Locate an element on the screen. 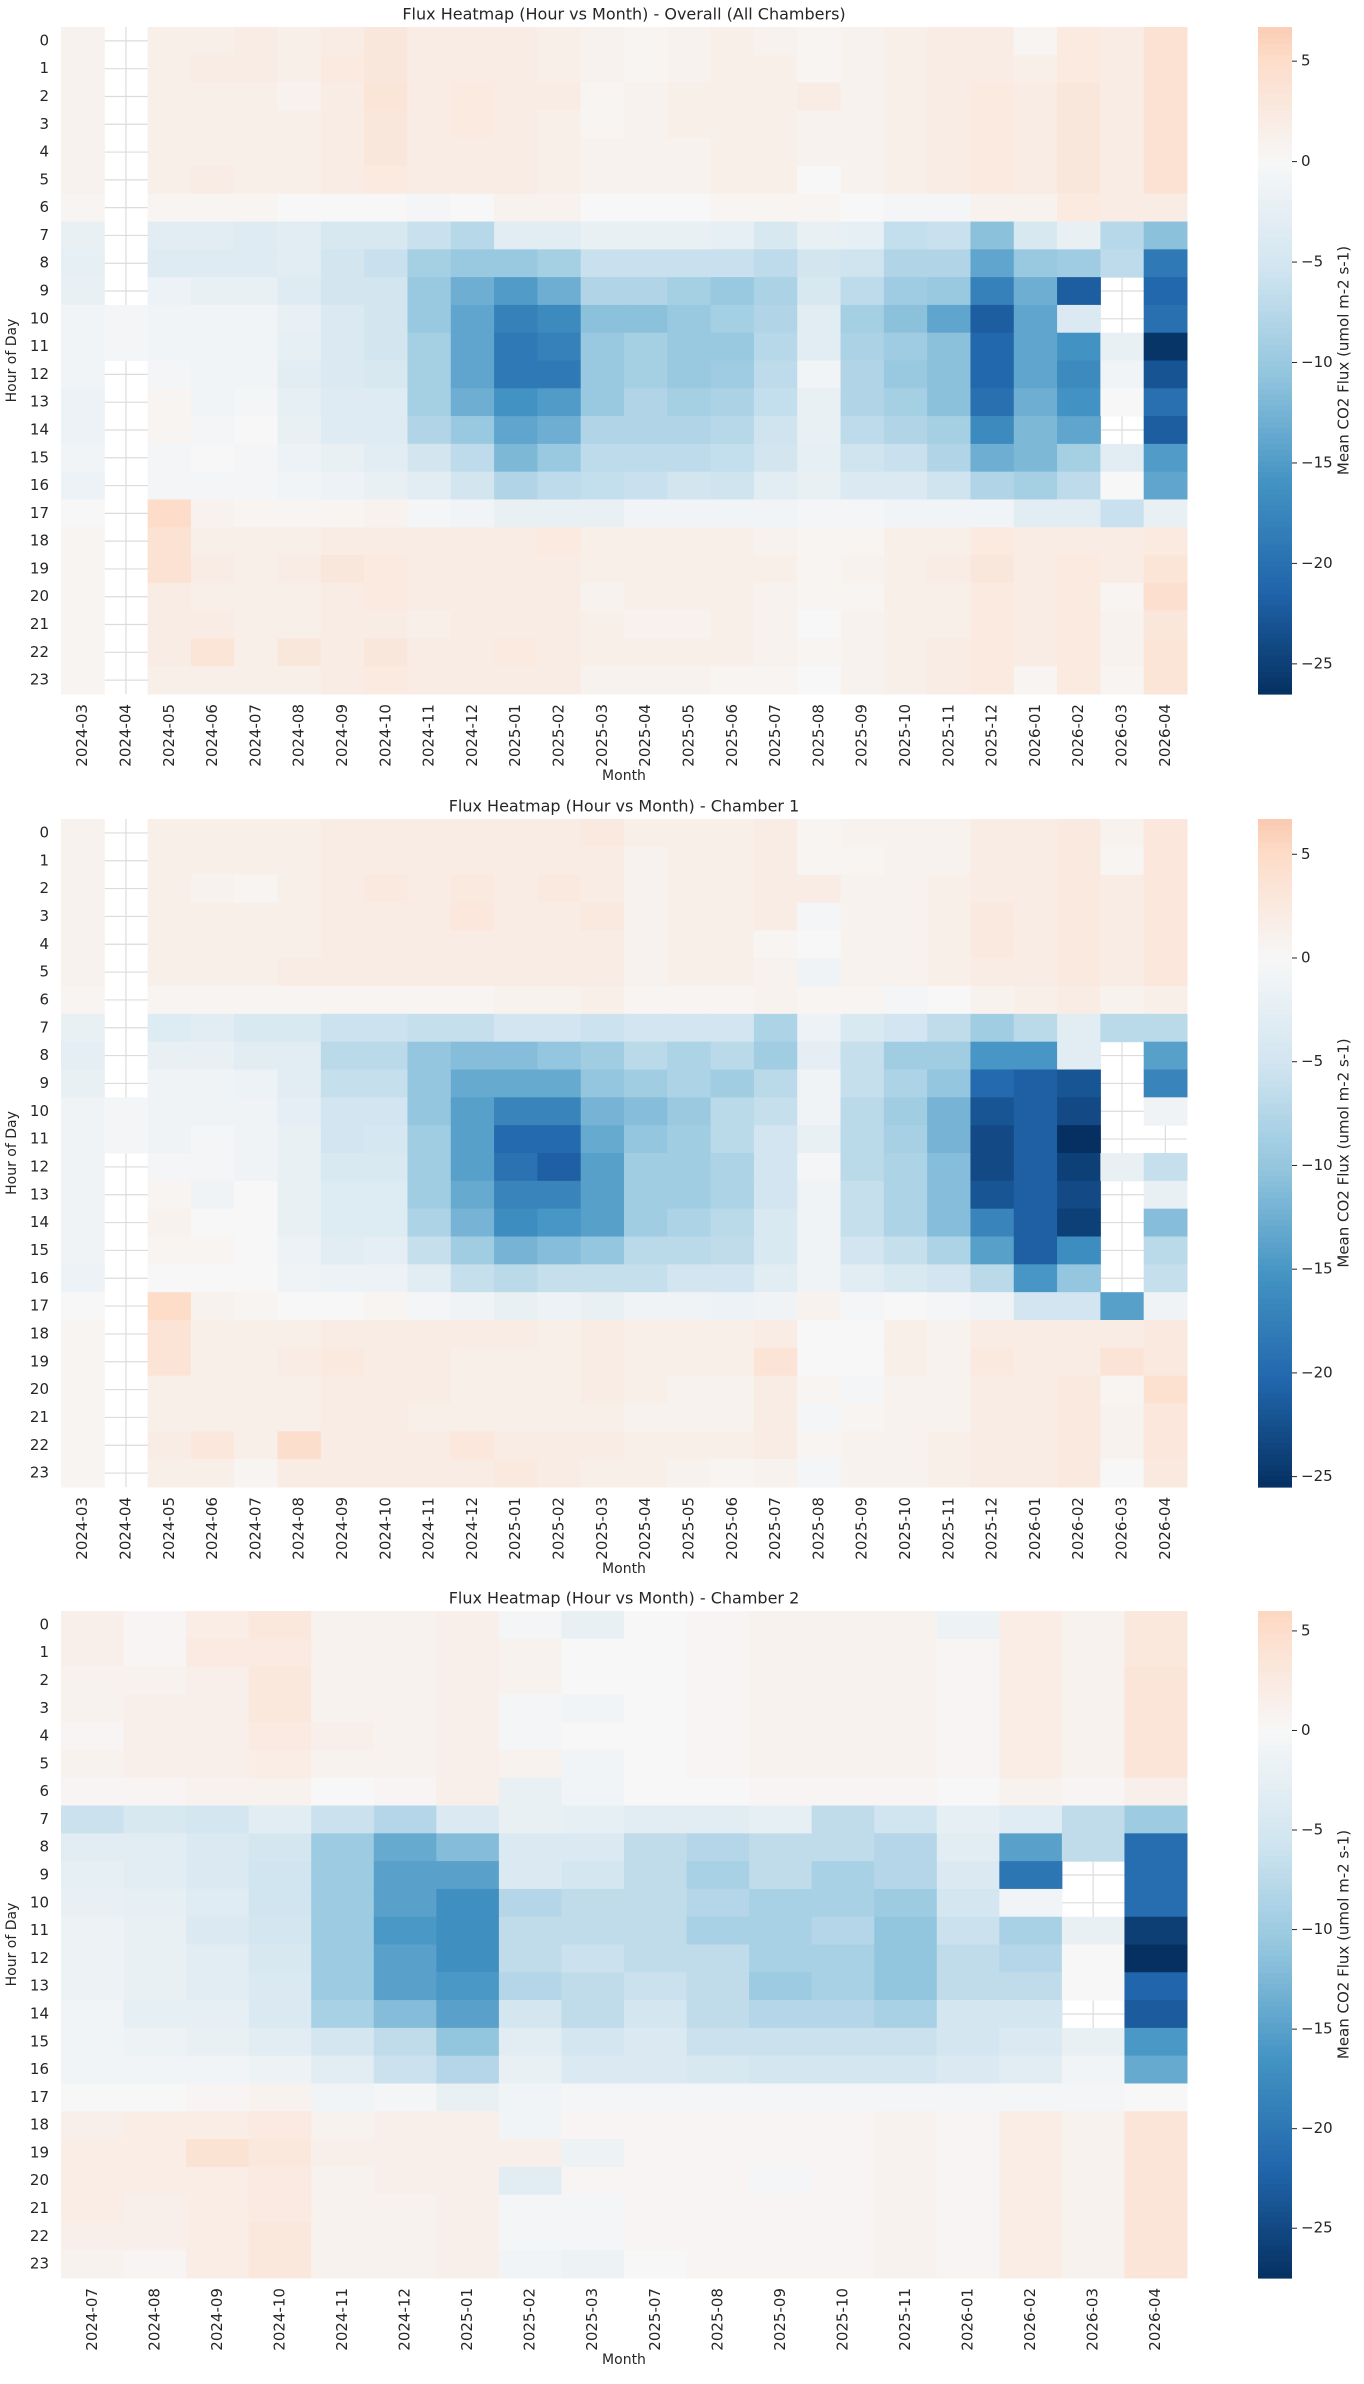 The width and height of the screenshot is (1364, 2384). y-tick-label: 17 is located at coordinates (39, 1306).